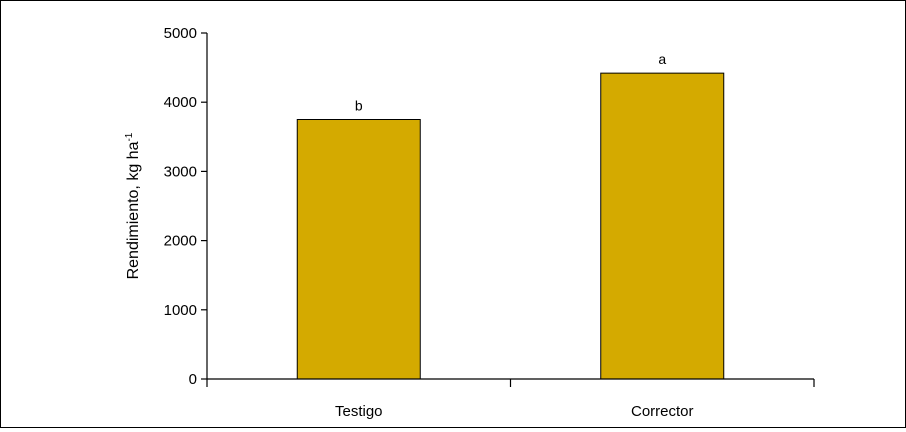 This screenshot has height=432, width=906. What do you see at coordinates (180, 33) in the screenshot?
I see `y-tick-label: 5000` at bounding box center [180, 33].